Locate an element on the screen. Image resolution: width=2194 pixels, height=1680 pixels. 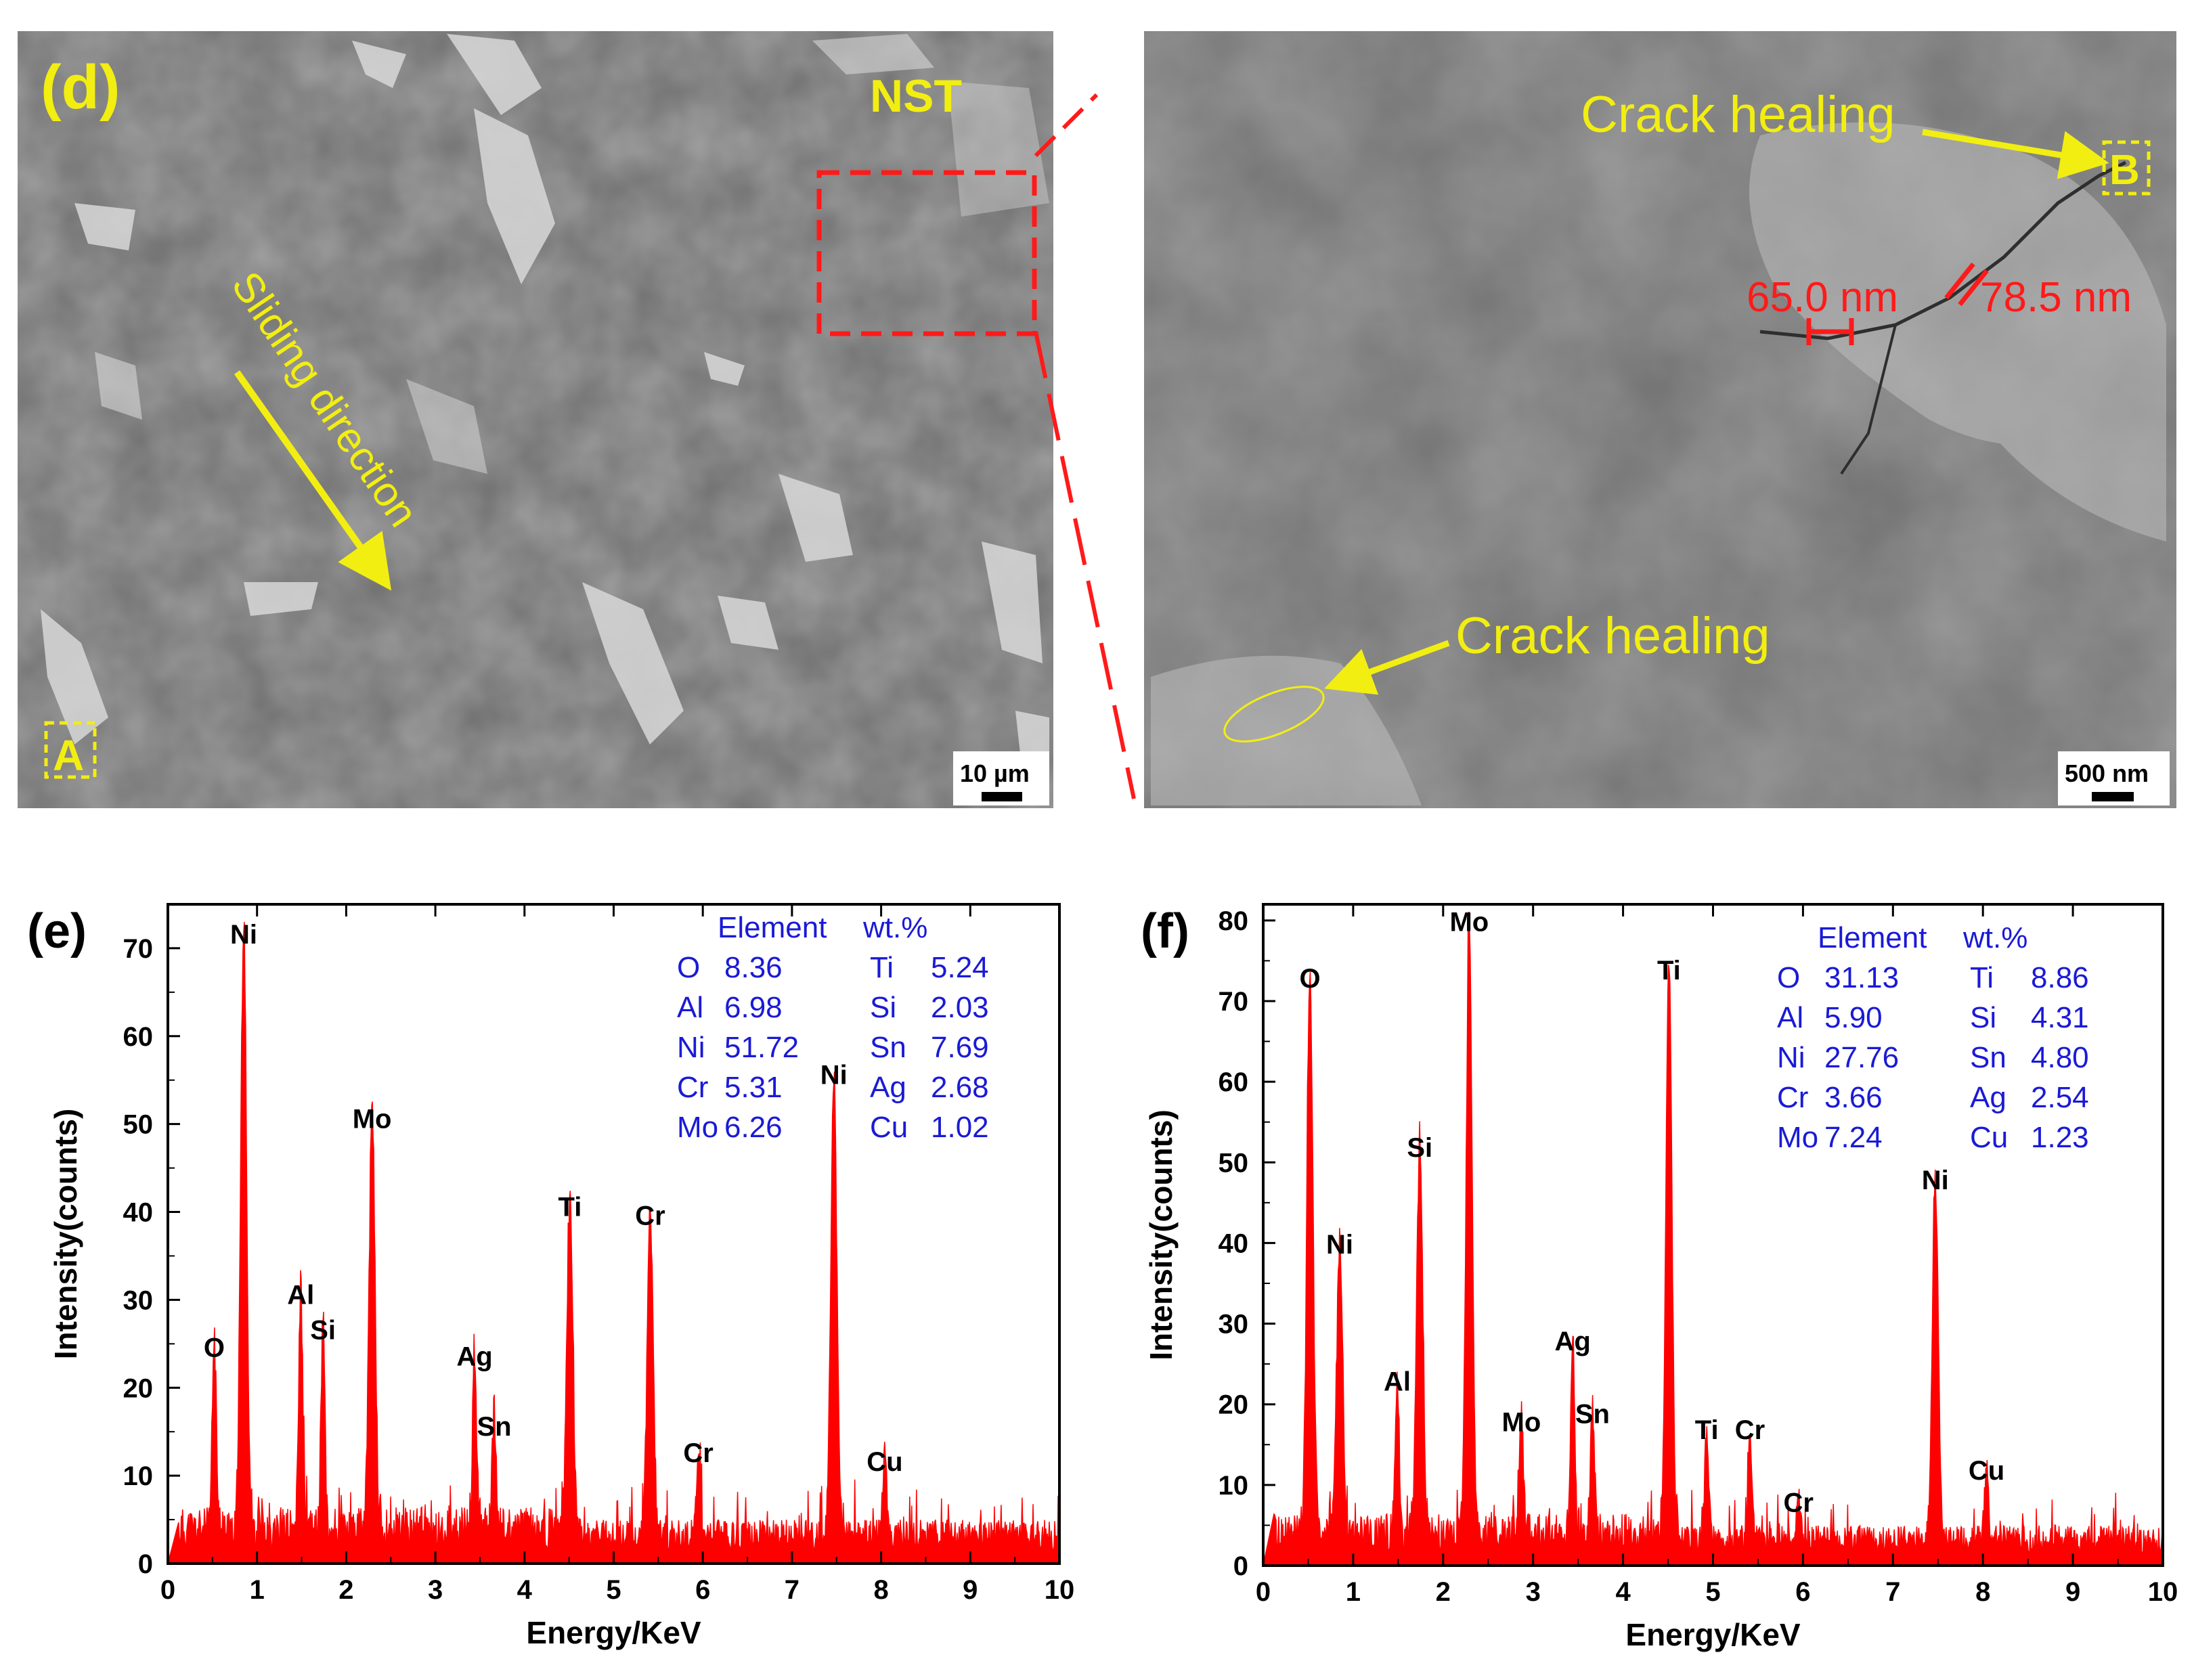
healed-crack-ellipse is located at coordinates (1274, 715).